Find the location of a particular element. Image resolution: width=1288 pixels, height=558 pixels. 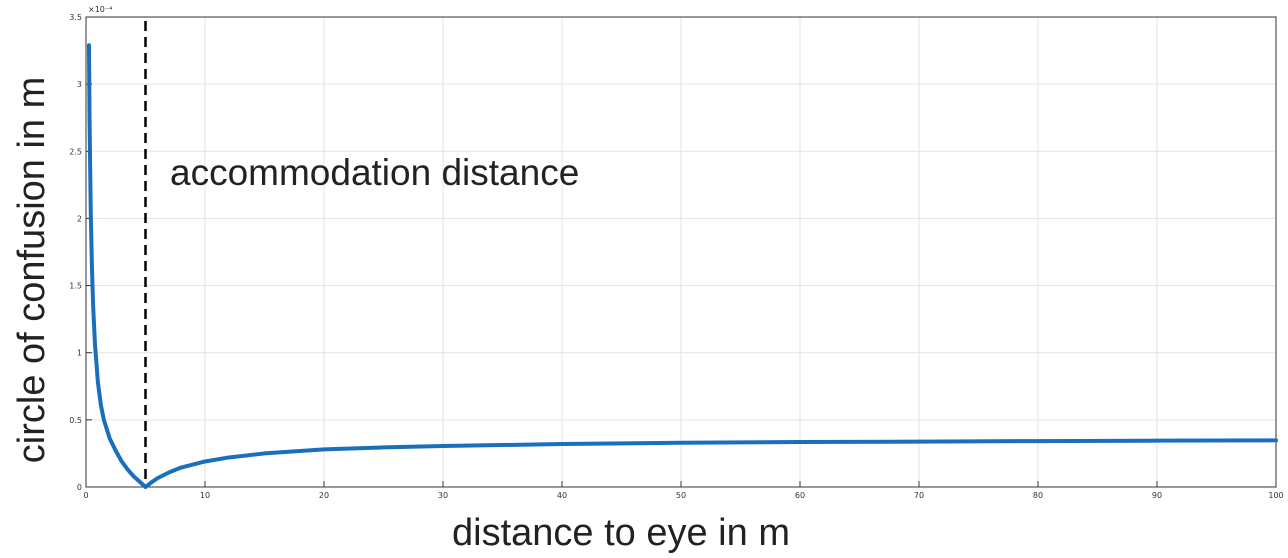

x-tick-label: 90 is located at coordinates (1157, 495).